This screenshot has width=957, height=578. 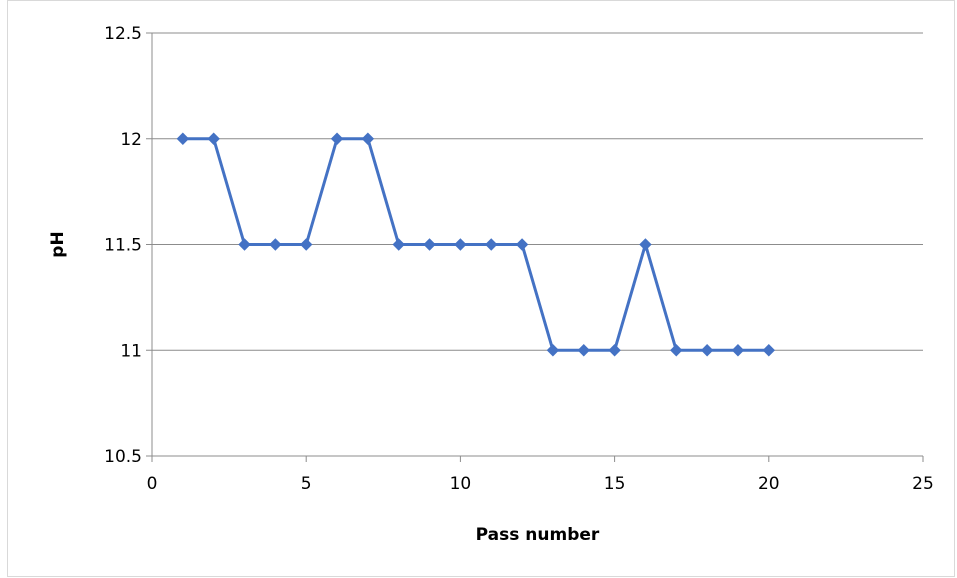 I want to click on x-axis-title: Pass number, so click(x=538, y=535).